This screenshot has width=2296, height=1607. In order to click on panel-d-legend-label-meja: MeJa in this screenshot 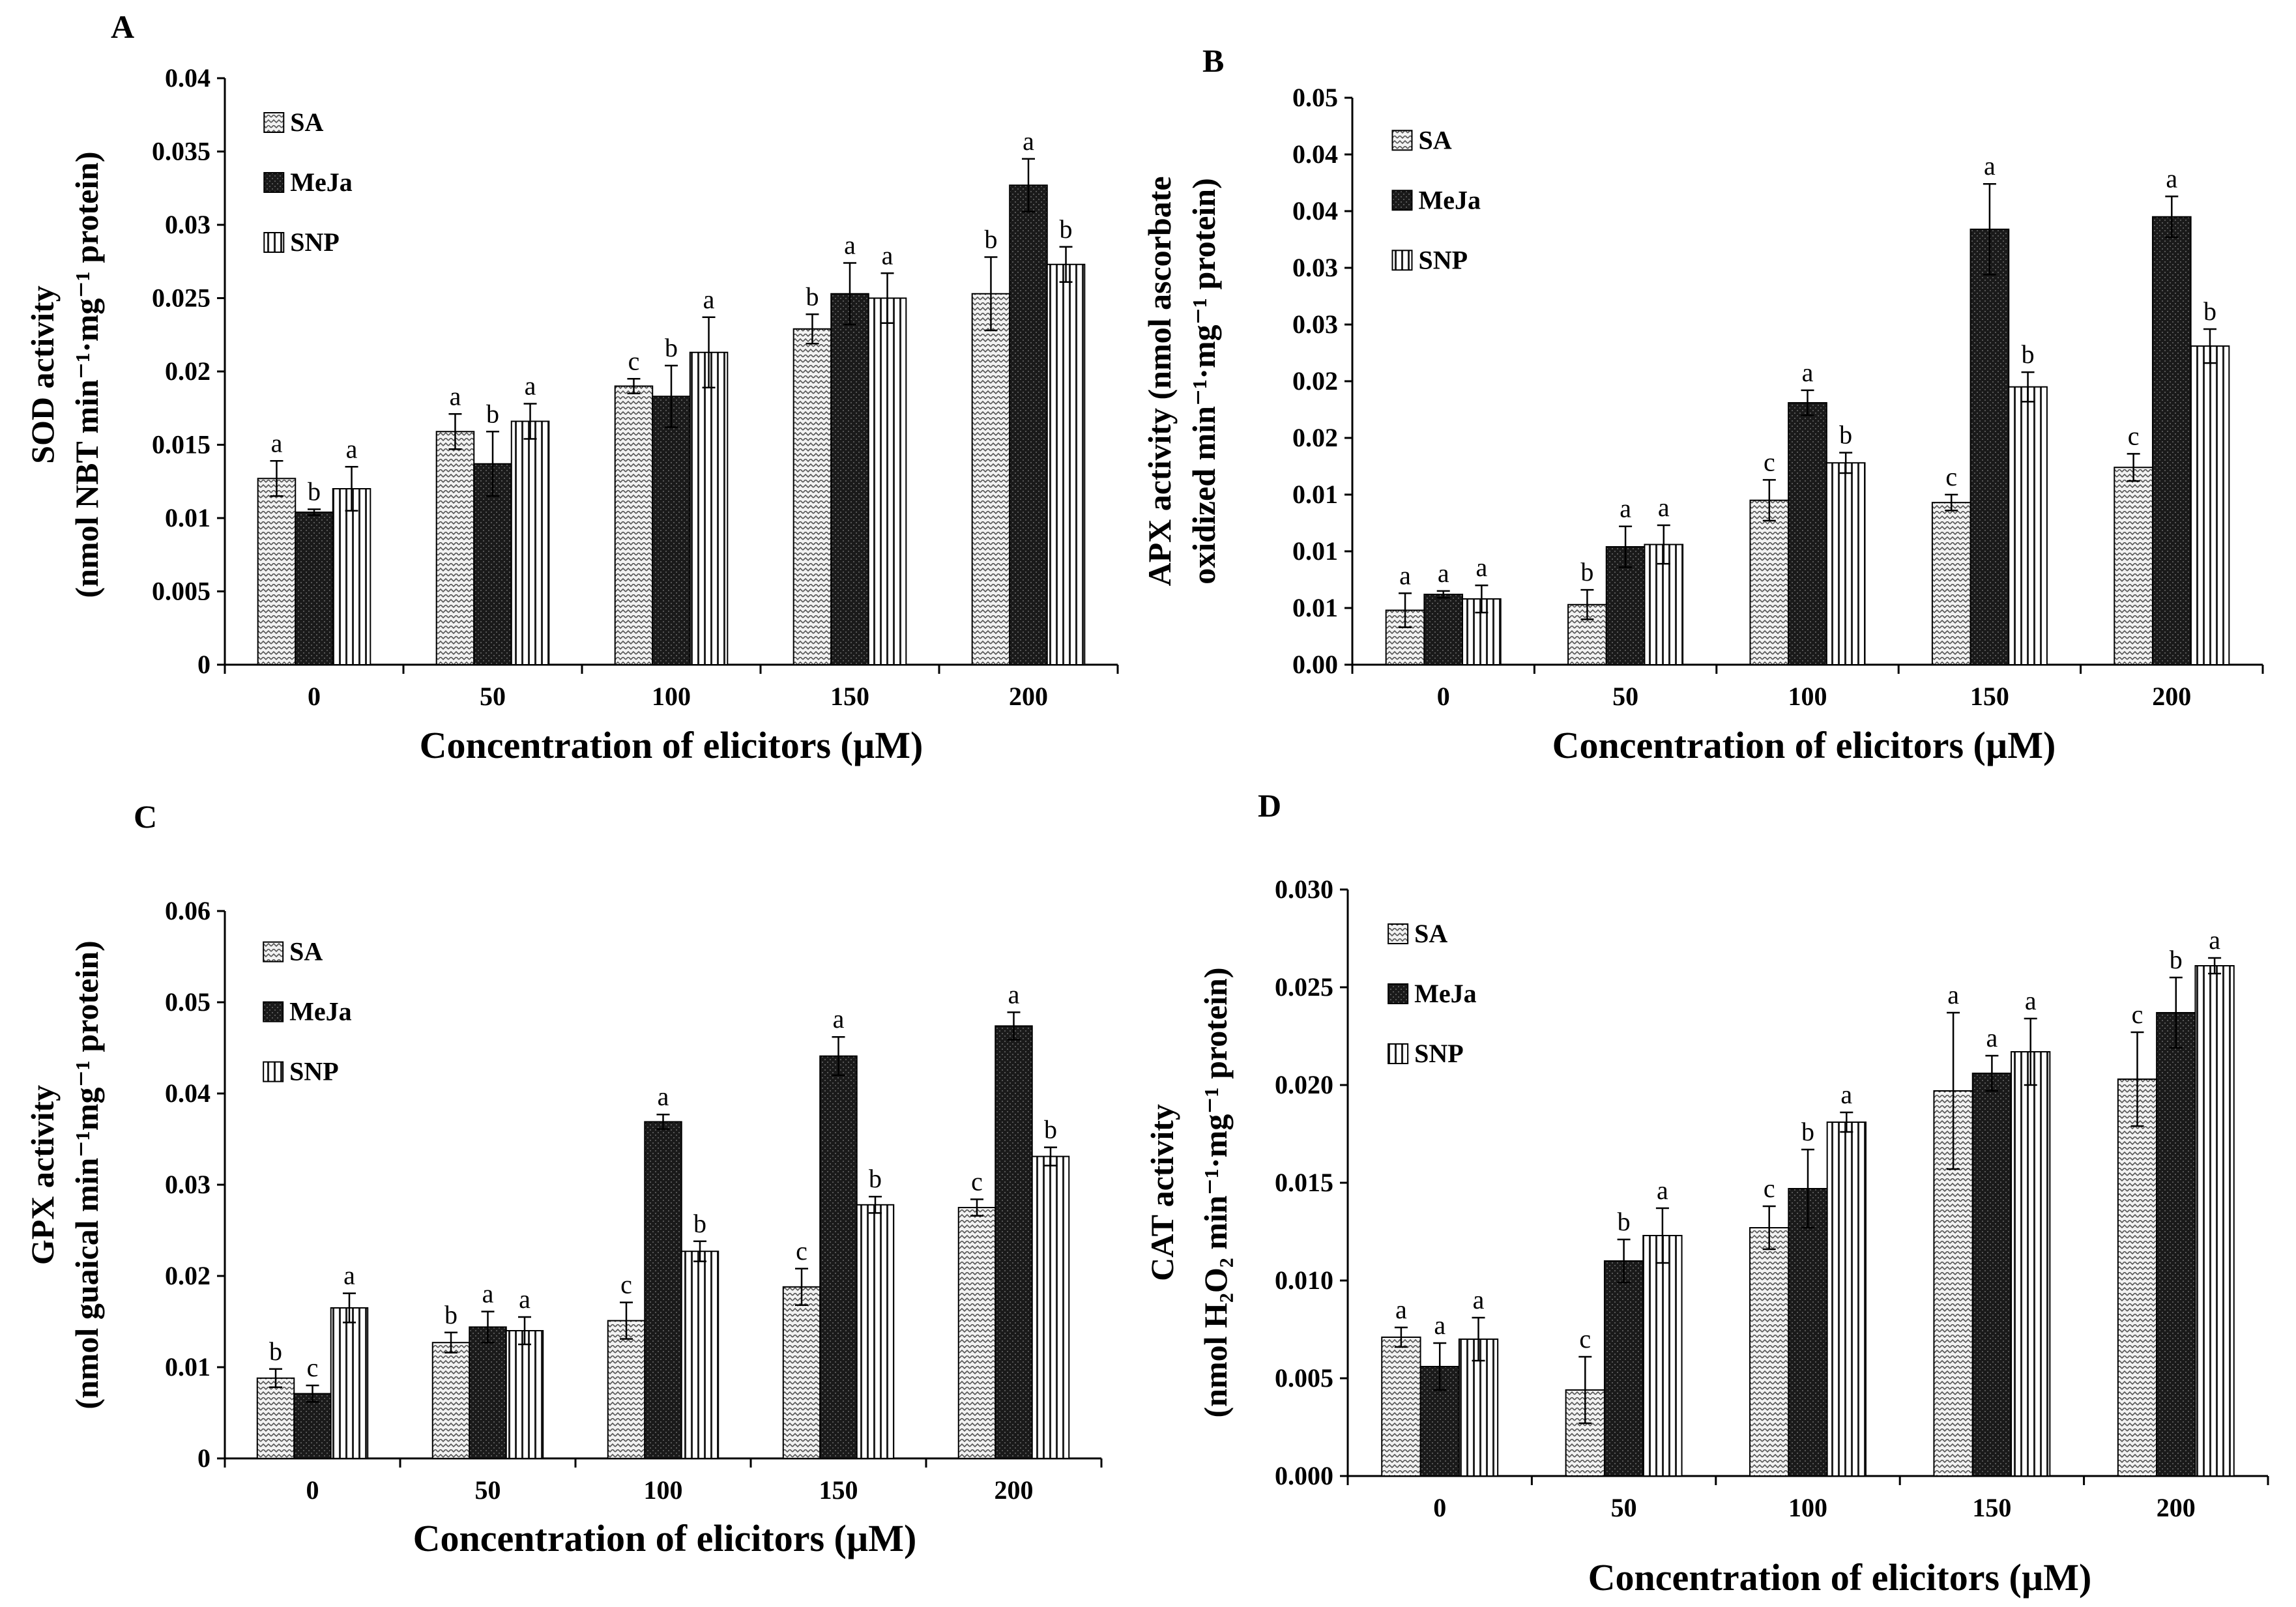, I will do `click(1445, 993)`.